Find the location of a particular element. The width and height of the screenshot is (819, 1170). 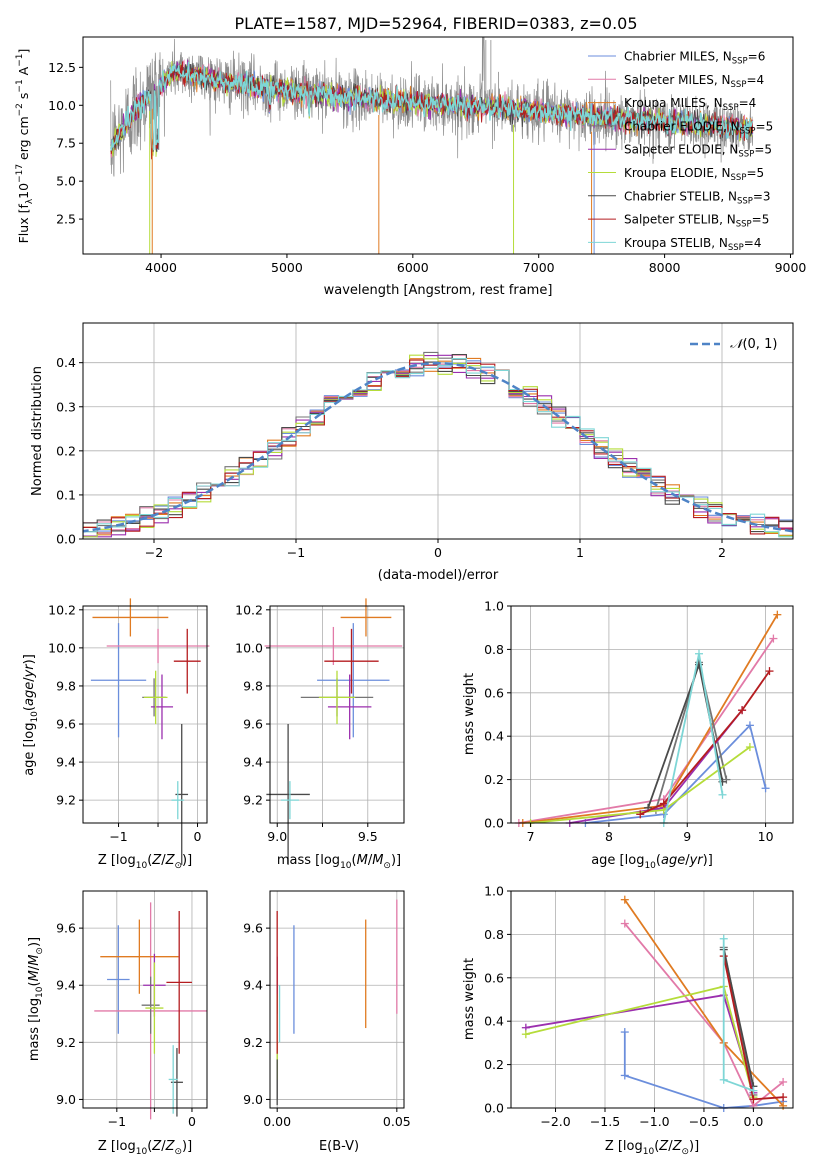

legend-label: Salpeter STELIB, NSSP=5 is located at coordinates (696, 221).